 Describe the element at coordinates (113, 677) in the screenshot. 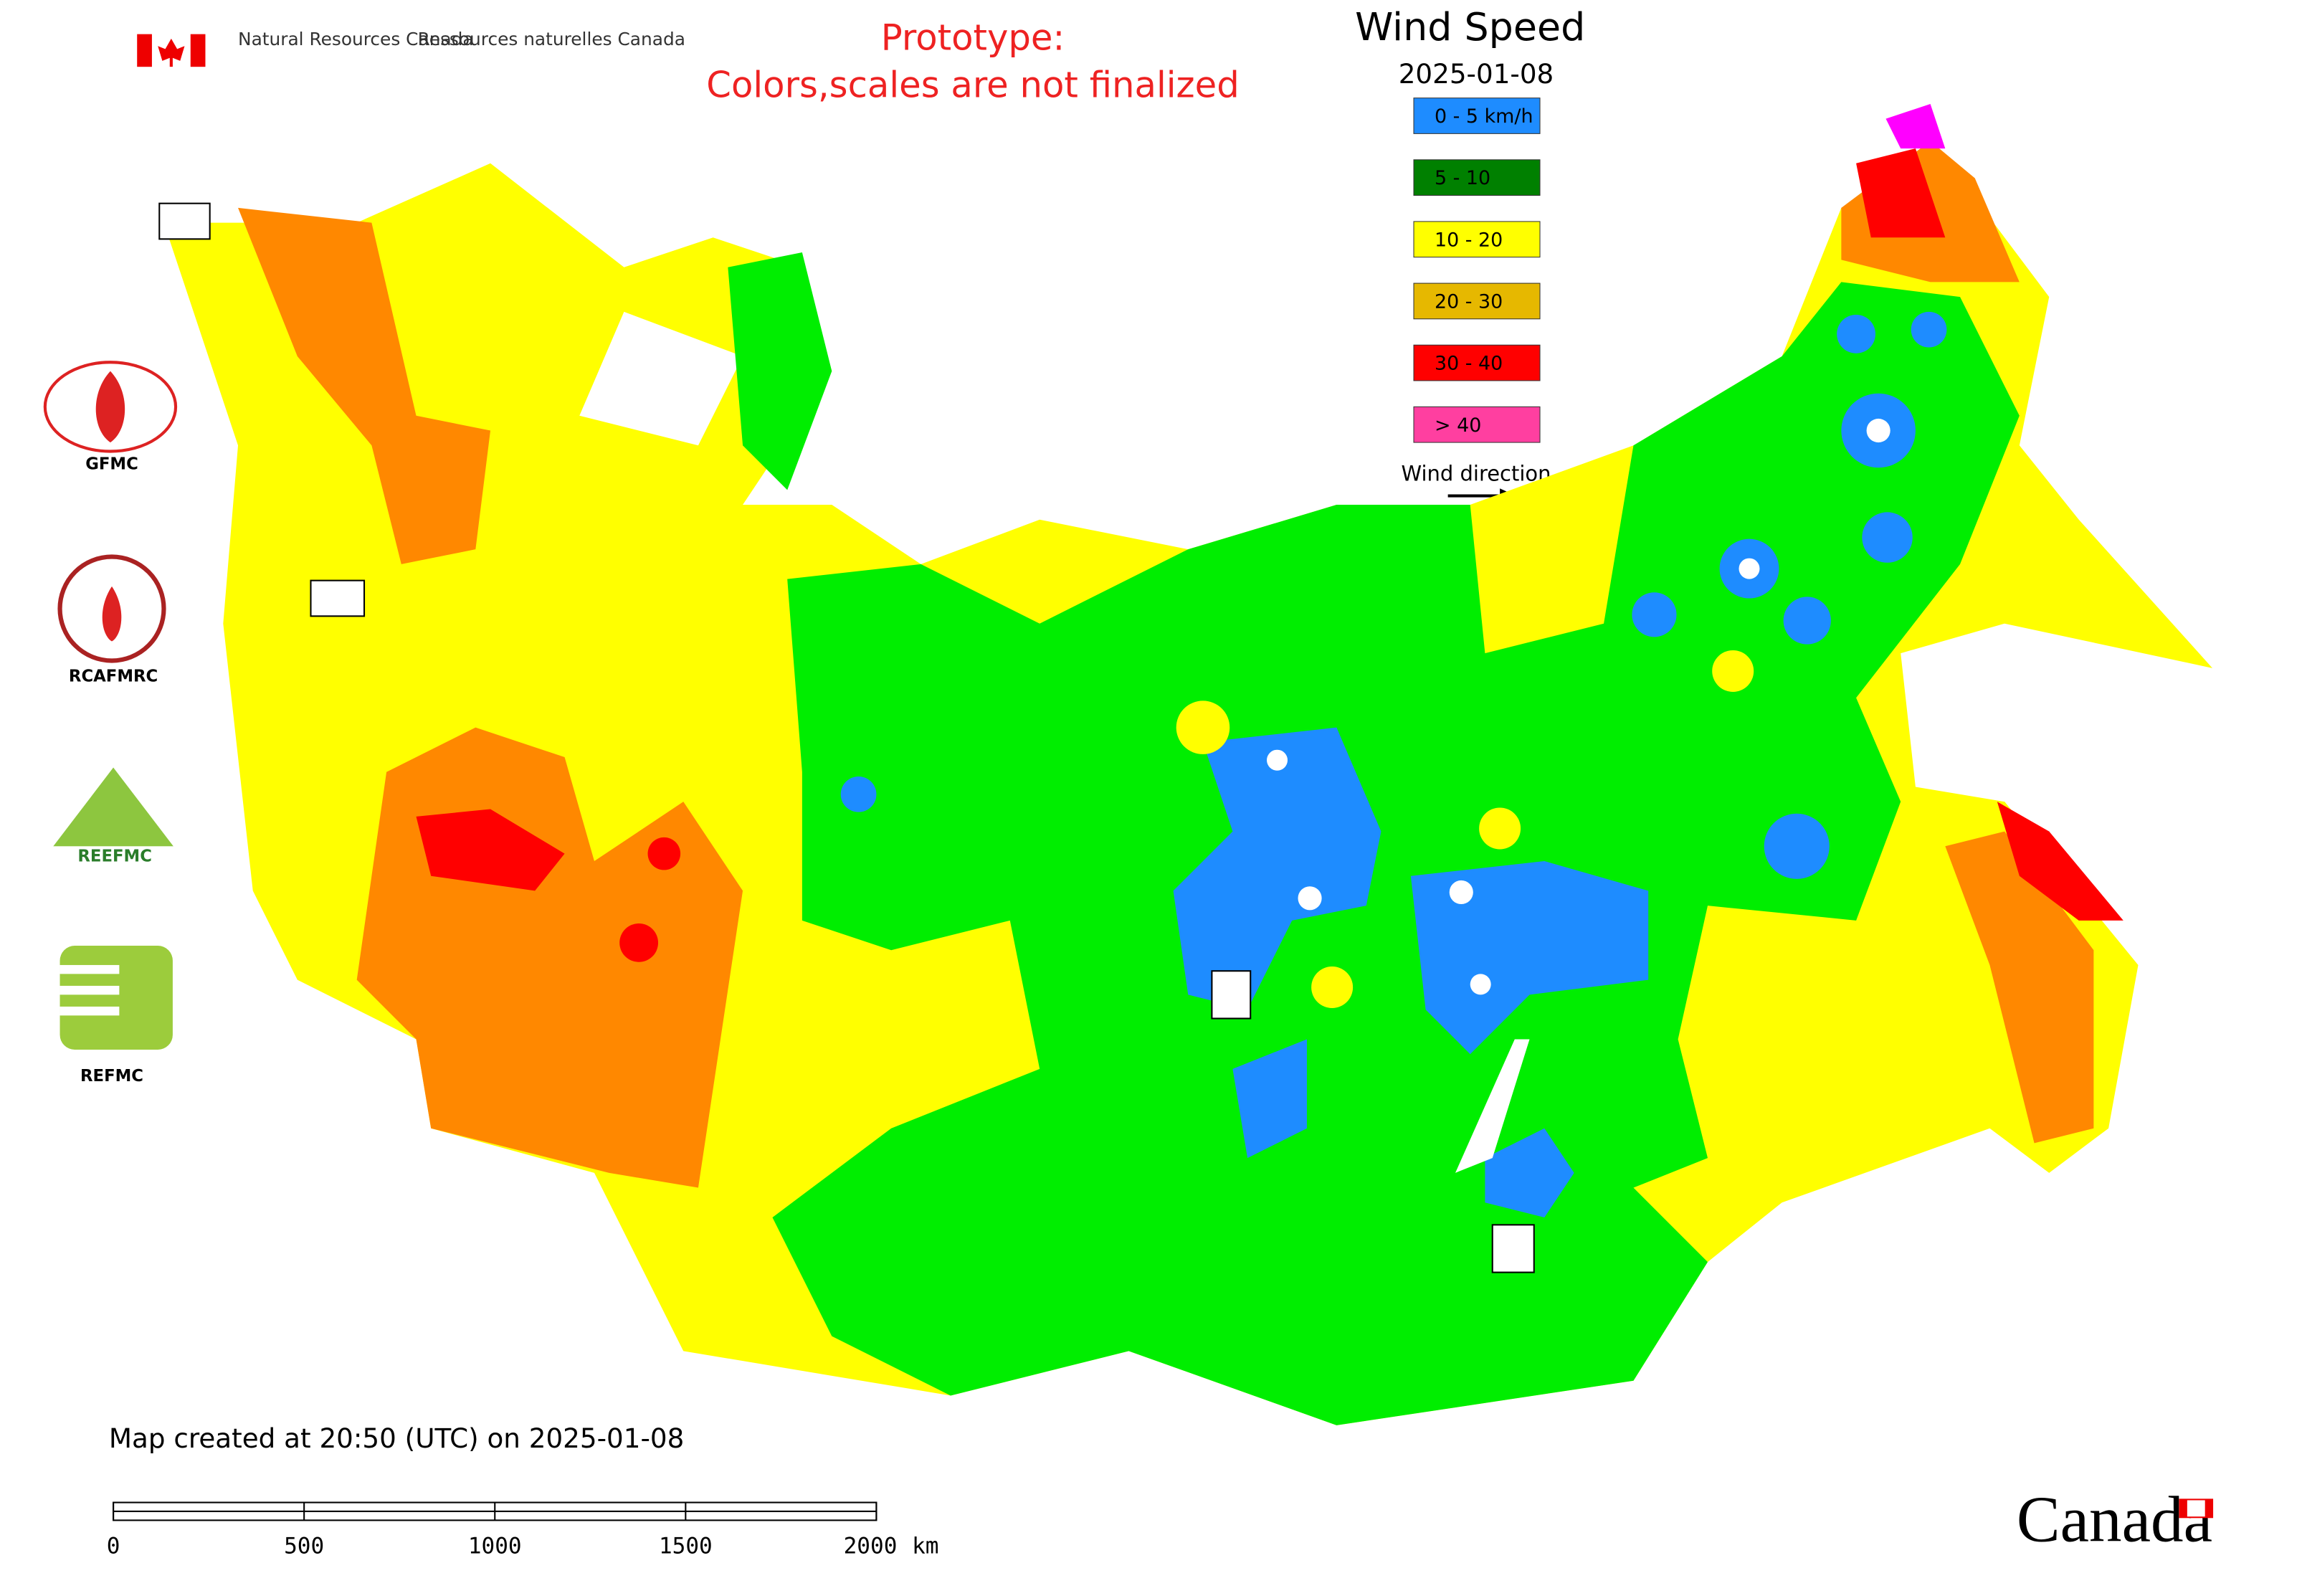

I see `rcafmrc-label: RCAFMRC` at that location.